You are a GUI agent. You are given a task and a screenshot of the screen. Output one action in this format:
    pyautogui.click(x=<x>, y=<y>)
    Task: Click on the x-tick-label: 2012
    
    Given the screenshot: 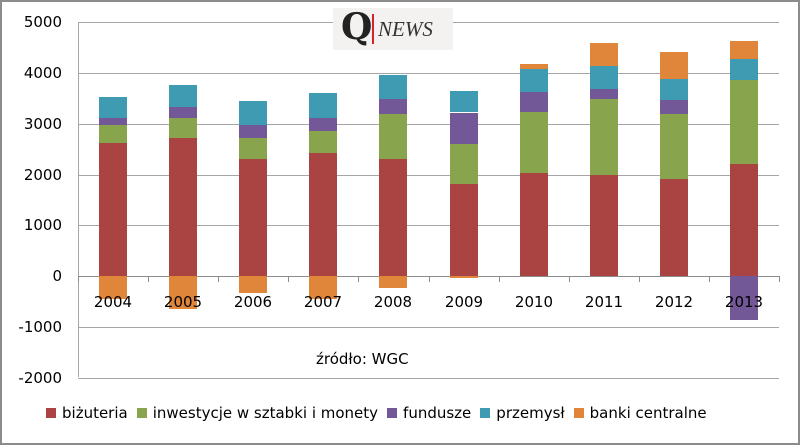 What is the action you would take?
    pyautogui.click(x=674, y=302)
    